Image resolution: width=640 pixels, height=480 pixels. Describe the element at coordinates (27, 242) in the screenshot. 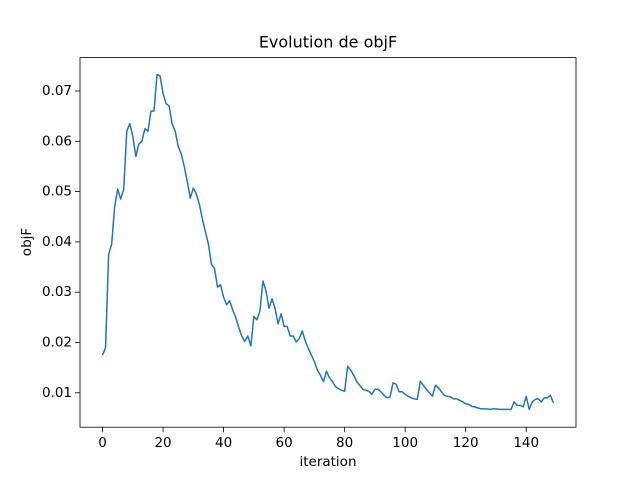

I see `y-axis-label: objF` at that location.